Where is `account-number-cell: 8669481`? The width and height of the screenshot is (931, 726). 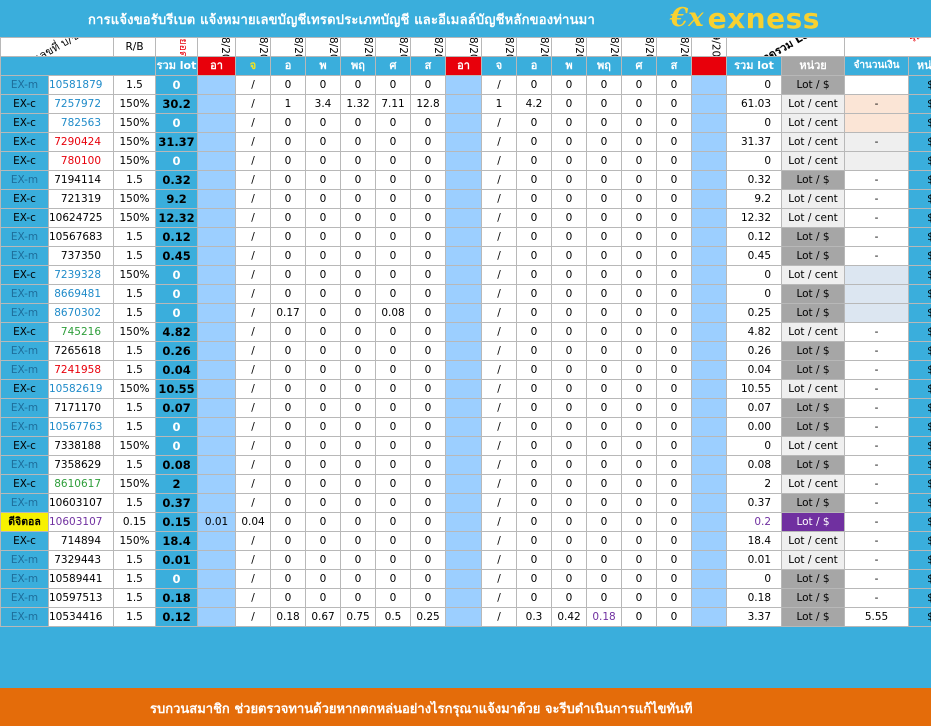 account-number-cell: 8669481 is located at coordinates (81, 294).